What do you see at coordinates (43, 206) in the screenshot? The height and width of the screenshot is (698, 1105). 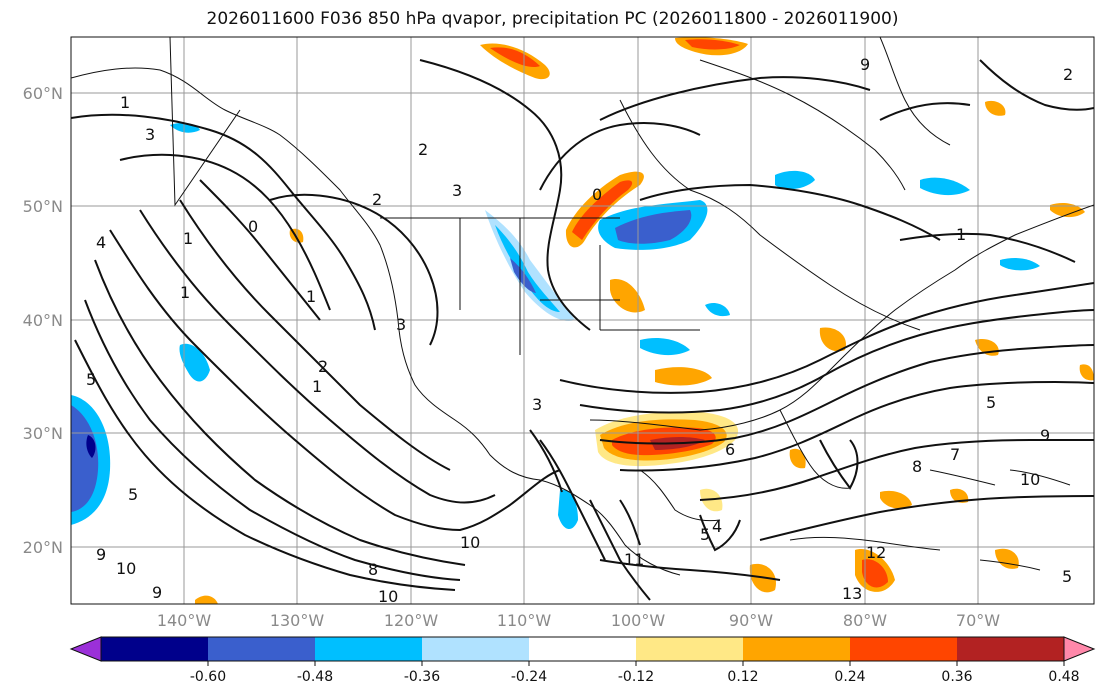 I see `lat-label: 50°N` at bounding box center [43, 206].